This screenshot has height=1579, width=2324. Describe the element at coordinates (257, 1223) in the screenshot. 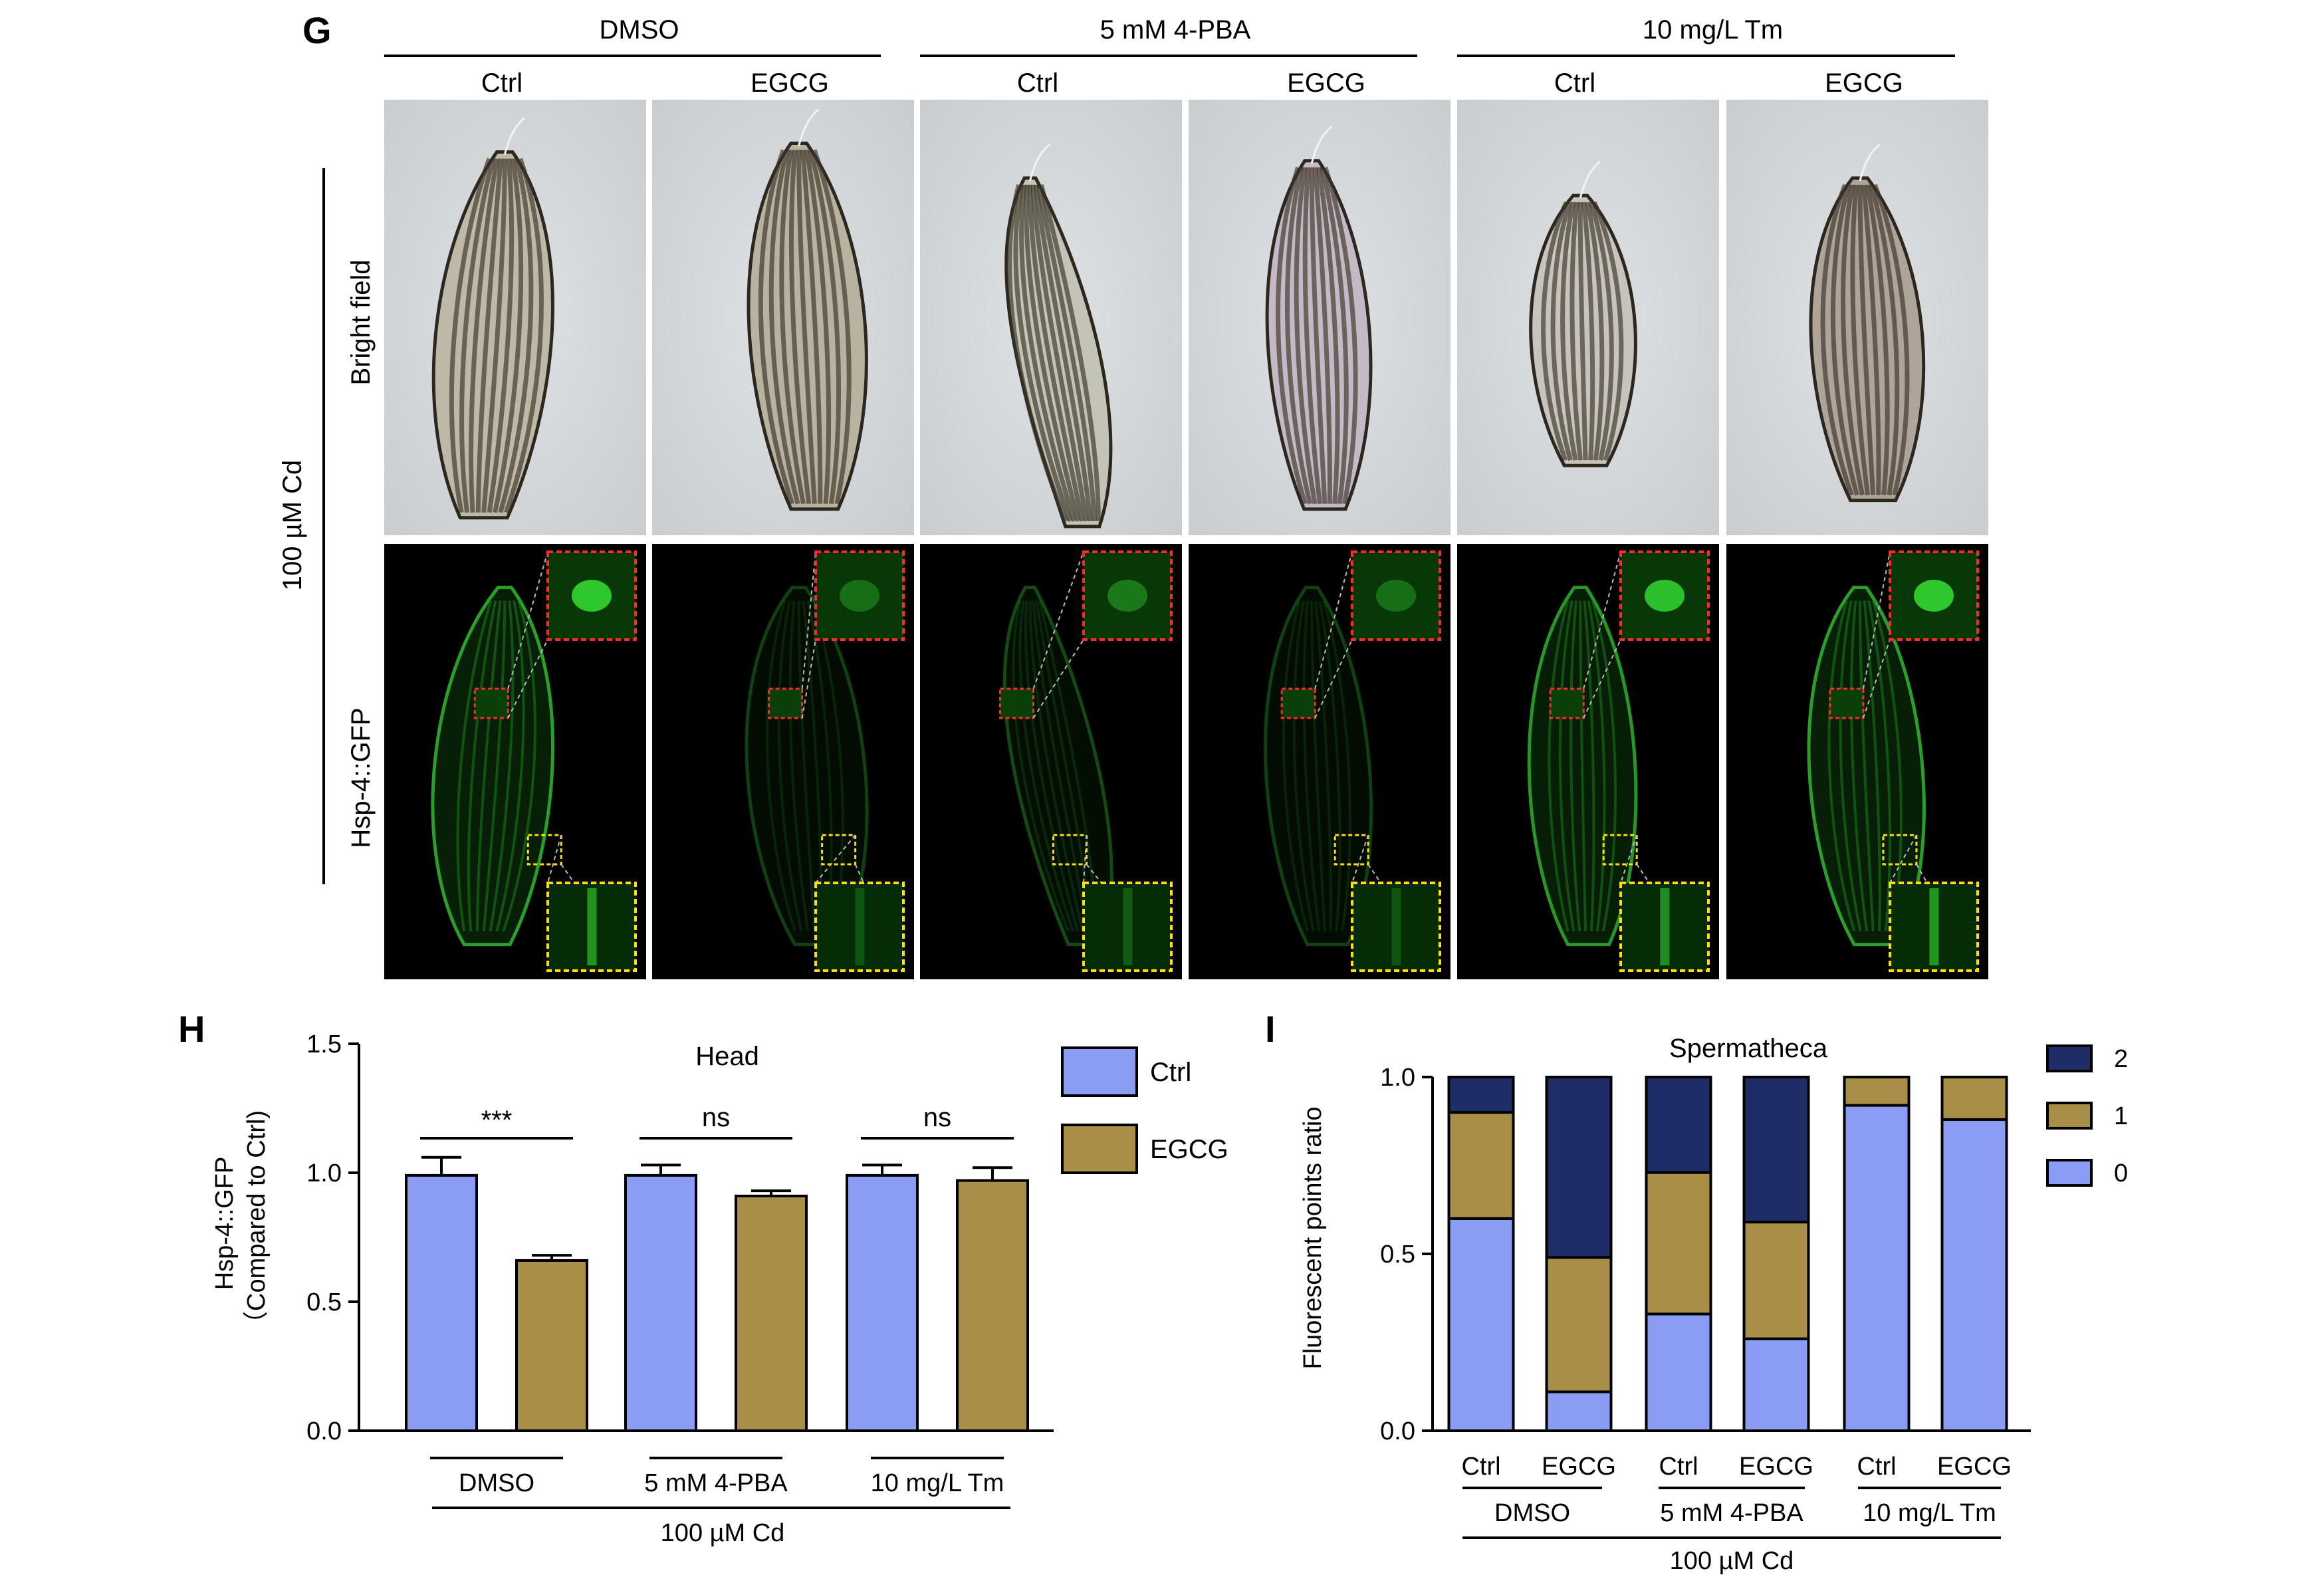

I see `chart-h-ylabel2: （Compared to Ctrl)` at that location.